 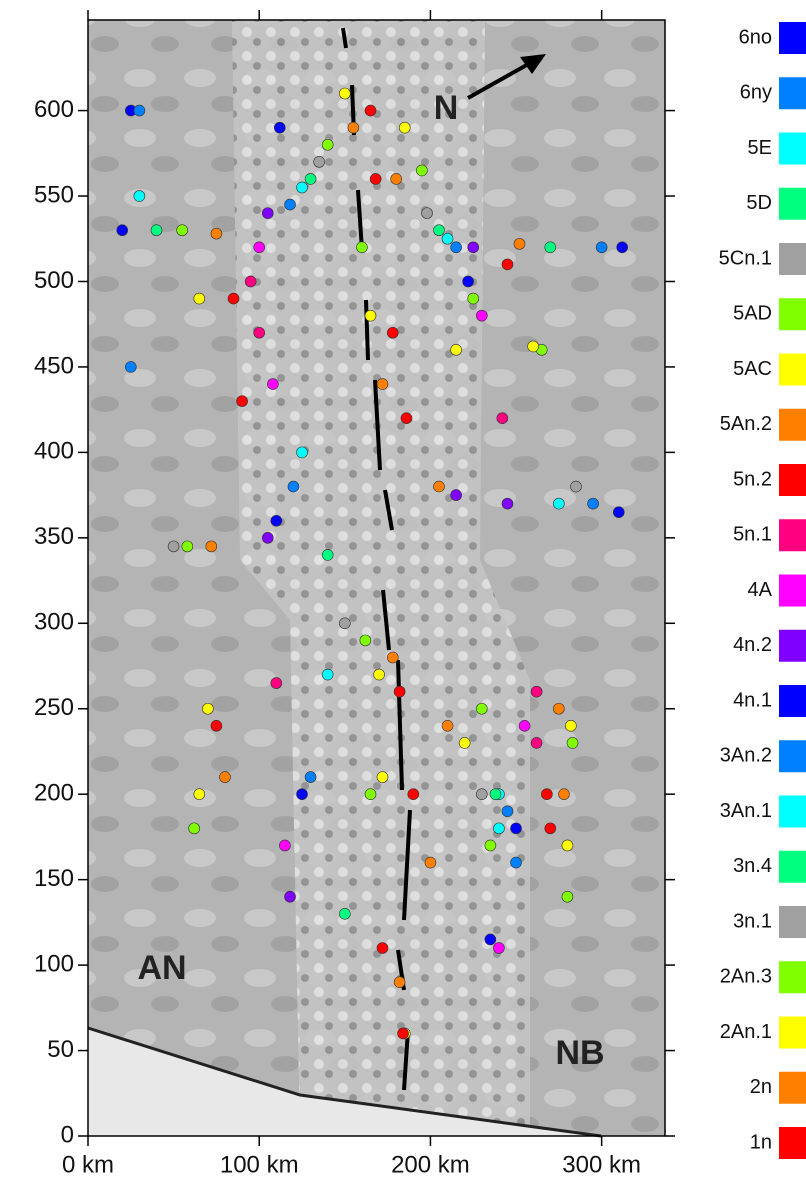 I want to click on legend-label: 4n.1, so click(x=752, y=700).